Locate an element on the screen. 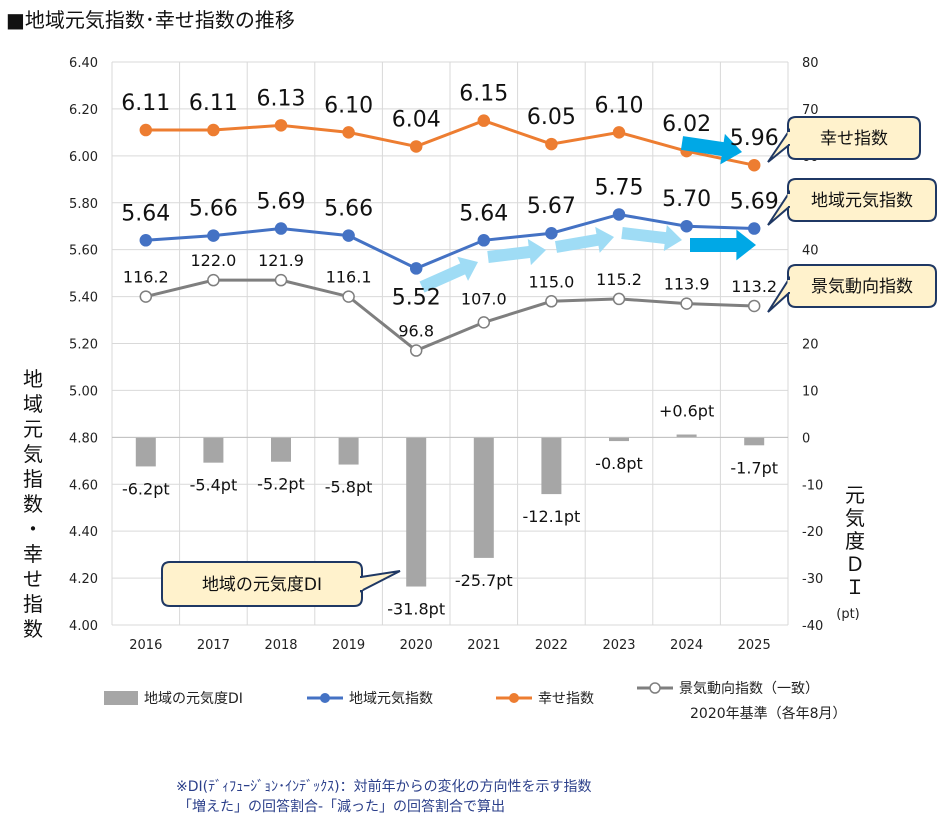 The width and height of the screenshot is (940, 822). genki-data-label: 5.75 is located at coordinates (619, 187).